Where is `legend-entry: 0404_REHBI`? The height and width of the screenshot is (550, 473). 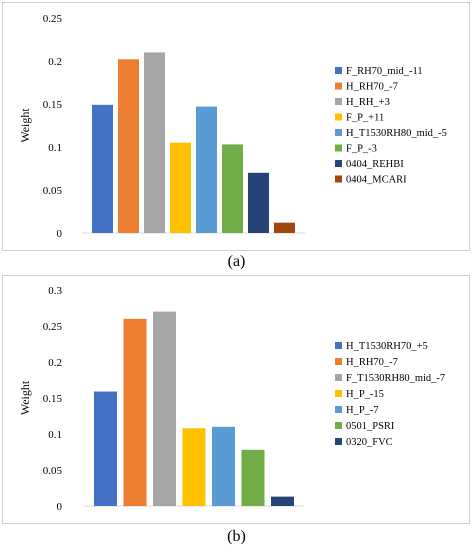 legend-entry: 0404_REHBI is located at coordinates (375, 164).